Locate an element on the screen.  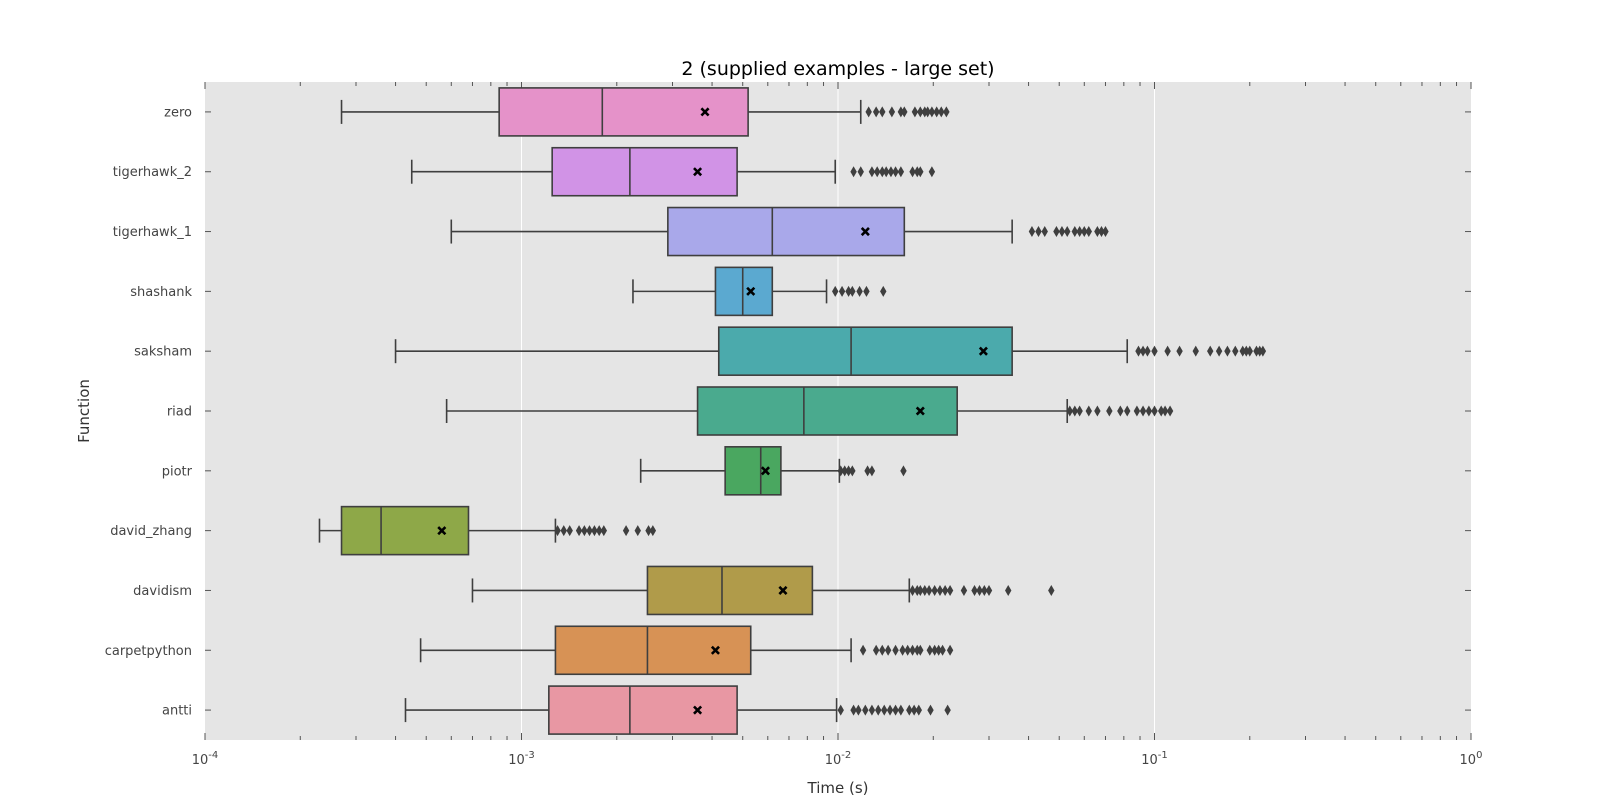
y-tick-label: davidism is located at coordinates (162, 591).